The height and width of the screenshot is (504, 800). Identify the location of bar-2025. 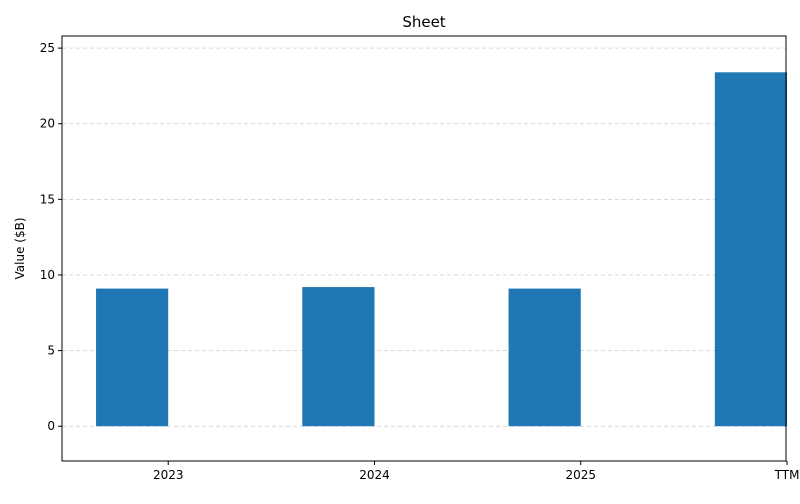
(544, 357).